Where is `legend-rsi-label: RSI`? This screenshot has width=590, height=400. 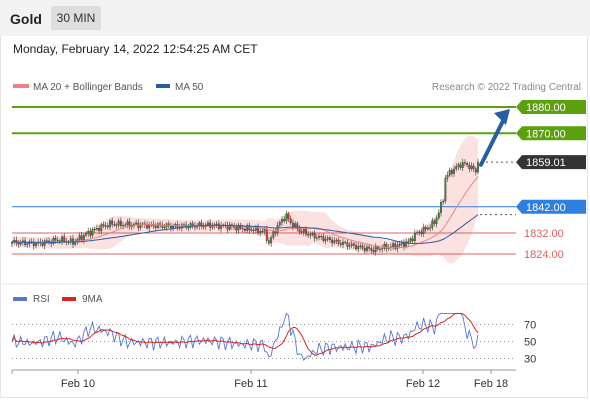
legend-rsi-label: RSI is located at coordinates (41, 299).